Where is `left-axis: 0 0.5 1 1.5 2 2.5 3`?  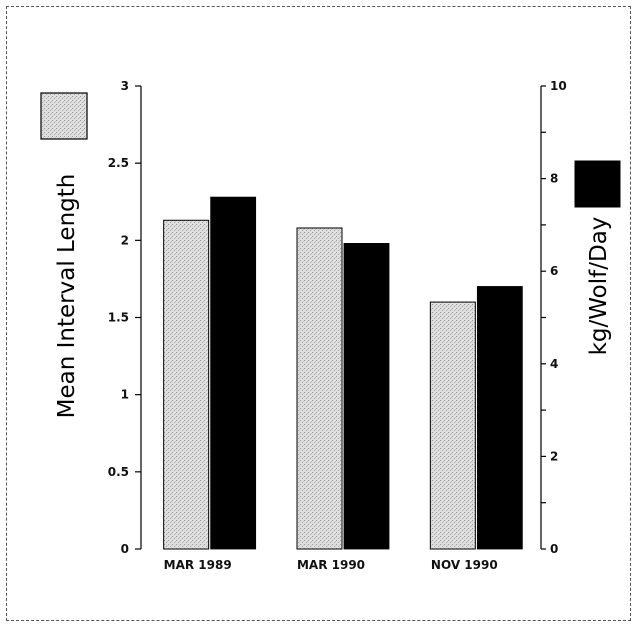
left-axis: 0 0.5 1 1.5 2 2.5 3 is located at coordinates (125, 317).